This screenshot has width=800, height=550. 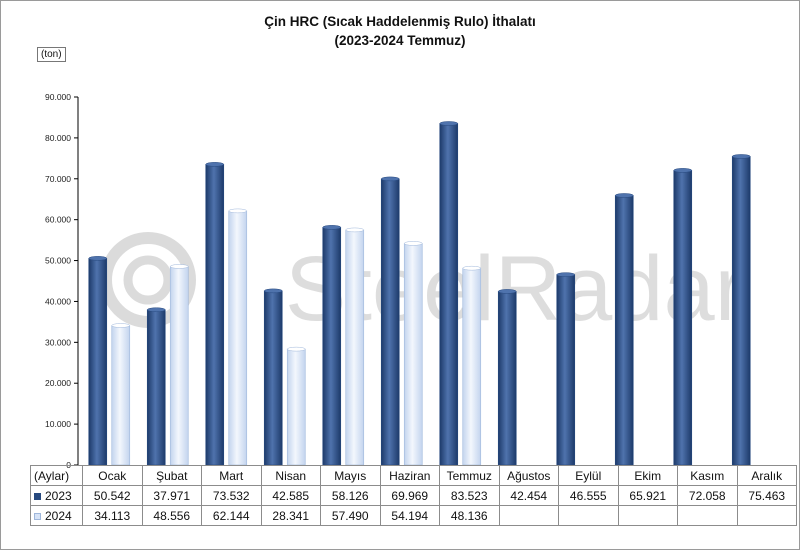 What do you see at coordinates (409, 495) in the screenshot?
I see `table-cell-2023: 69.969` at bounding box center [409, 495].